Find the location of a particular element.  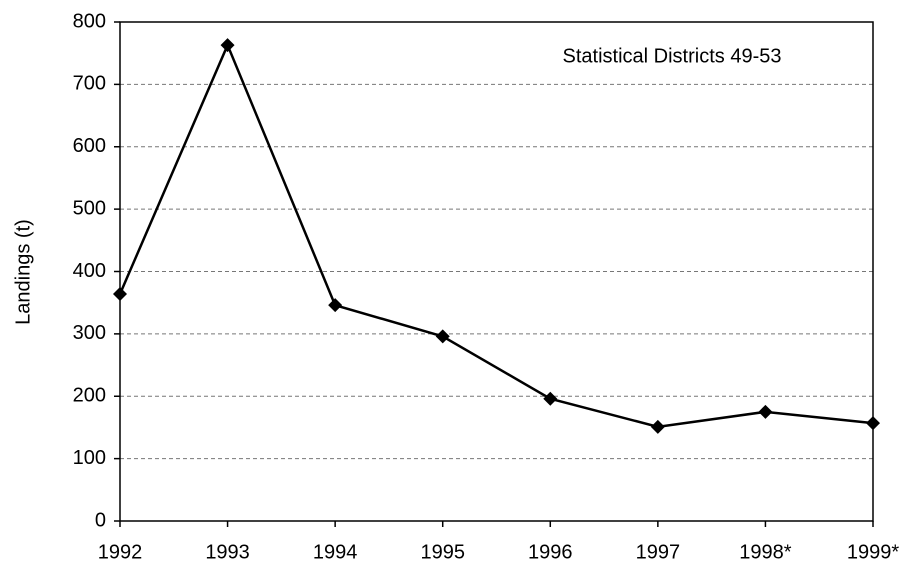

y-tick-label: 200 is located at coordinates (89, 396).